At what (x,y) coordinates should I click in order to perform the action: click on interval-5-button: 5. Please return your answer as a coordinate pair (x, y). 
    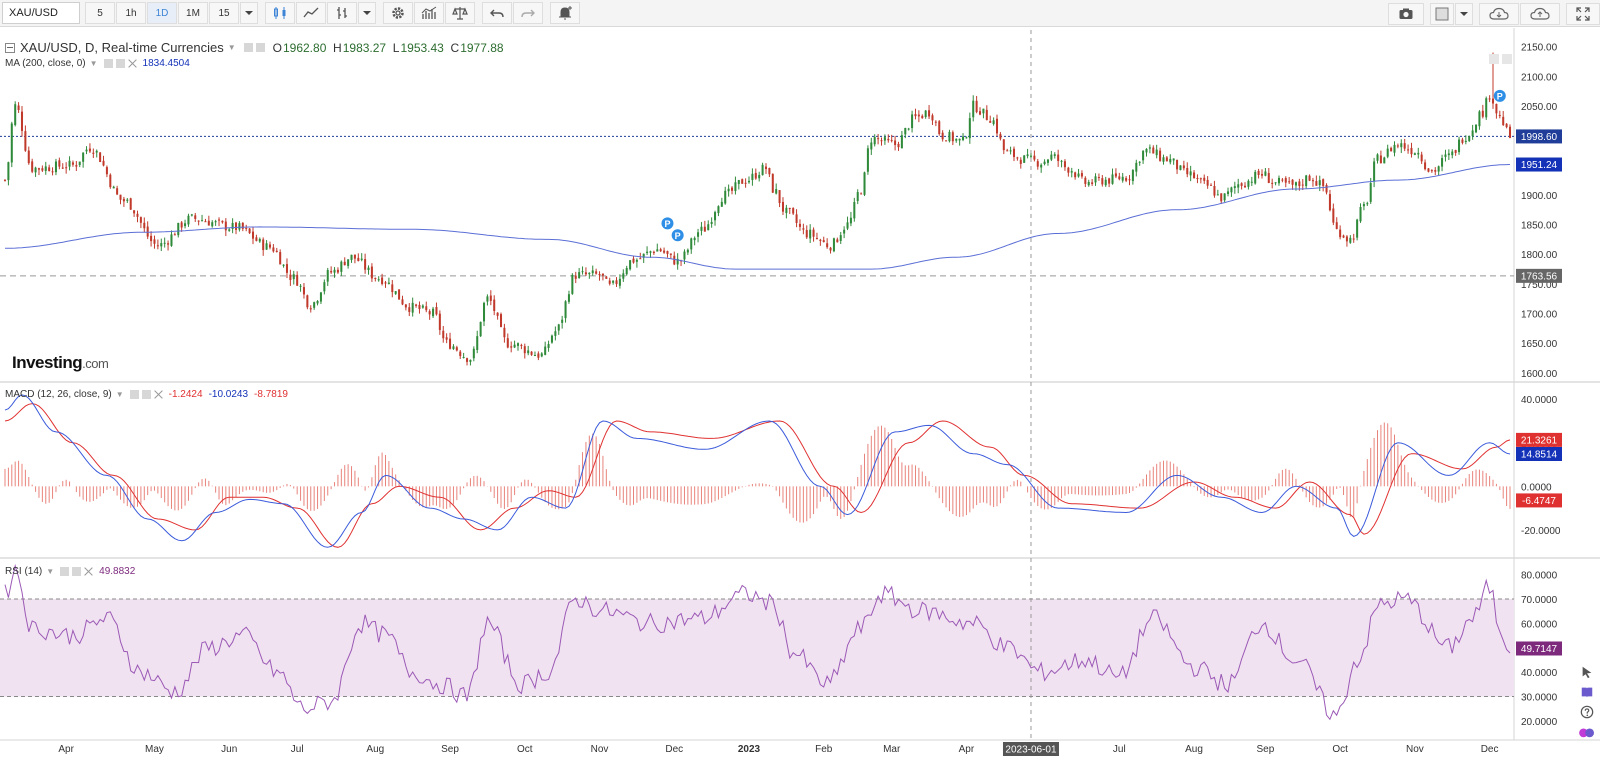
    Looking at the image, I should click on (100, 13).